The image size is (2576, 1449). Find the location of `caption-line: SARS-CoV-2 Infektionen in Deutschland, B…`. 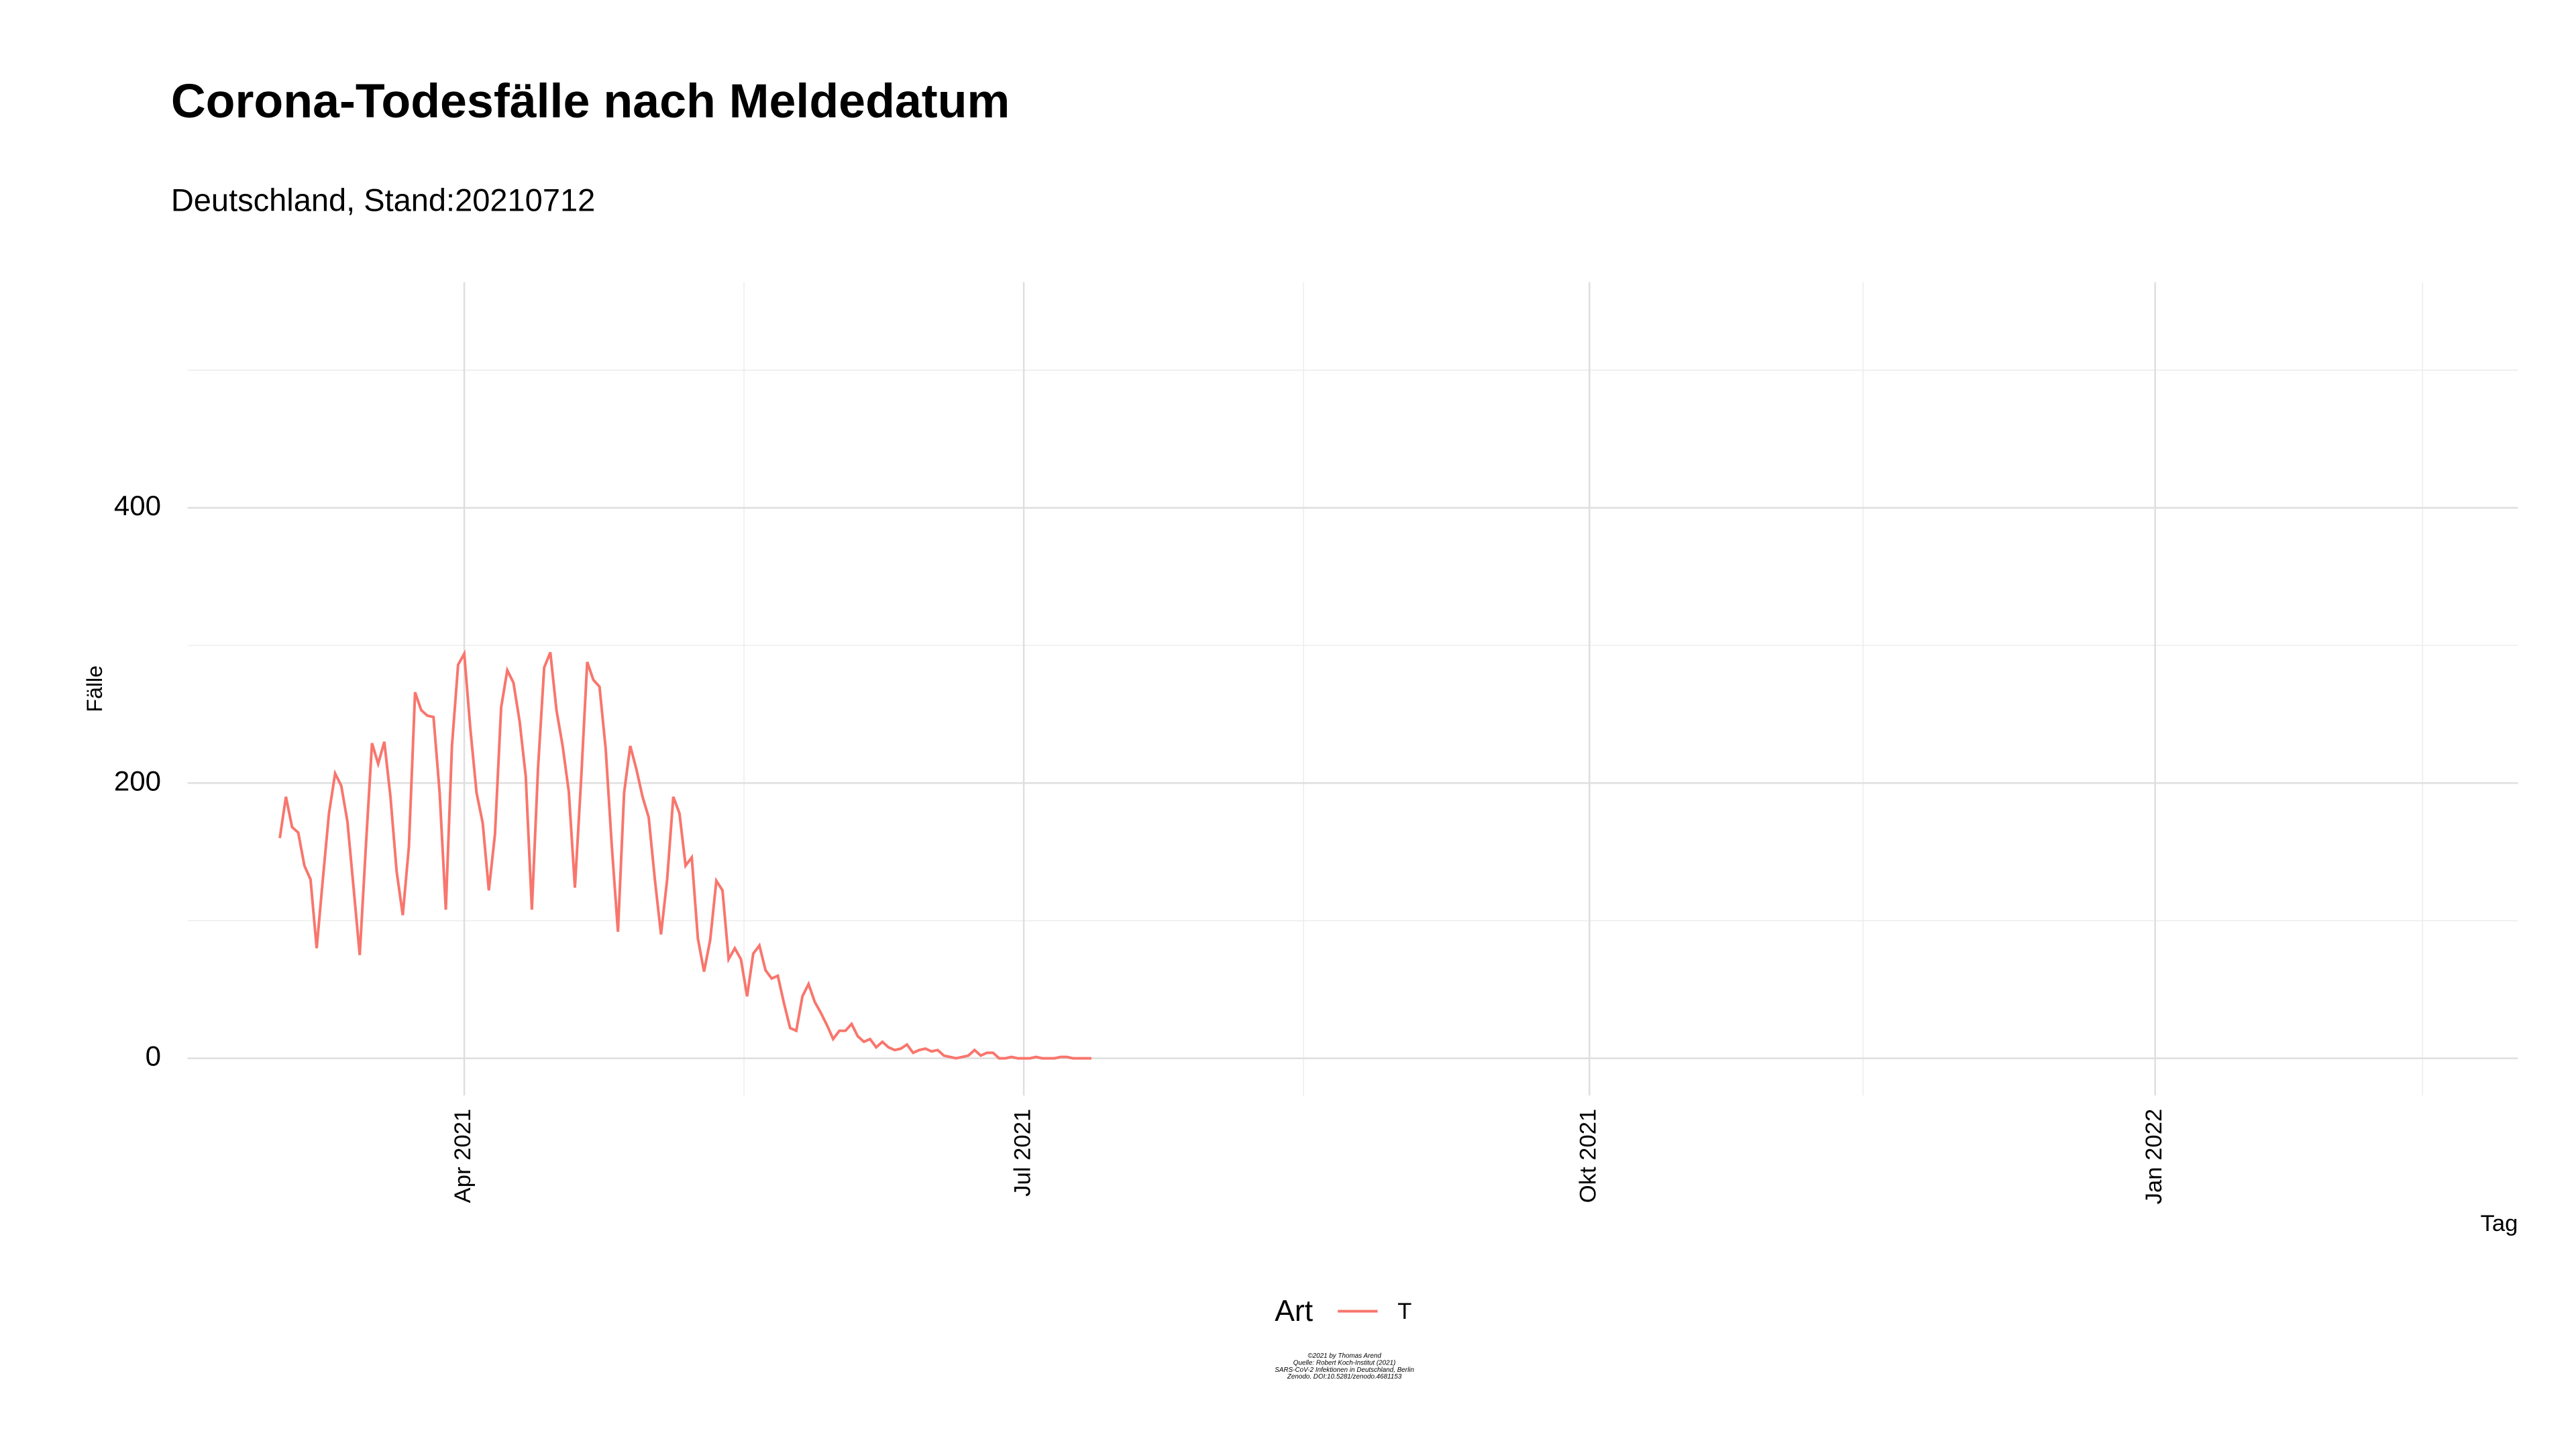

caption-line: SARS-CoV-2 Infektionen in Deutschland, B… is located at coordinates (1344, 1370).